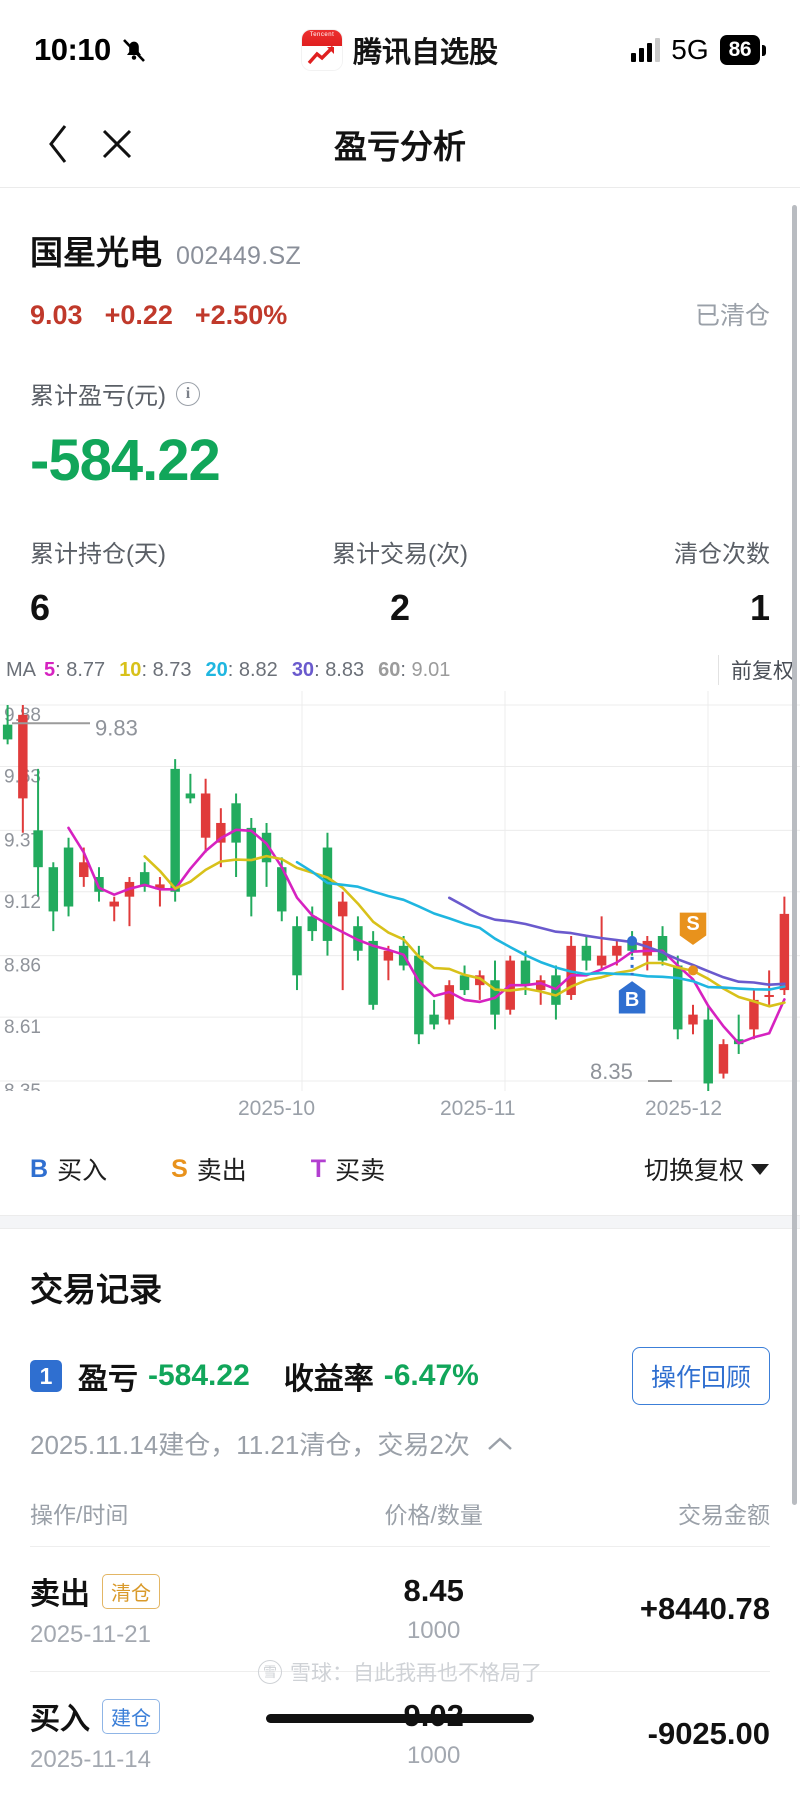 This screenshot has height=1796, width=800. What do you see at coordinates (400, 1733) in the screenshot?
I see `table-row: 买入 建仓 2025-11-14 9.02 1000 -9025.00` at bounding box center [400, 1733].